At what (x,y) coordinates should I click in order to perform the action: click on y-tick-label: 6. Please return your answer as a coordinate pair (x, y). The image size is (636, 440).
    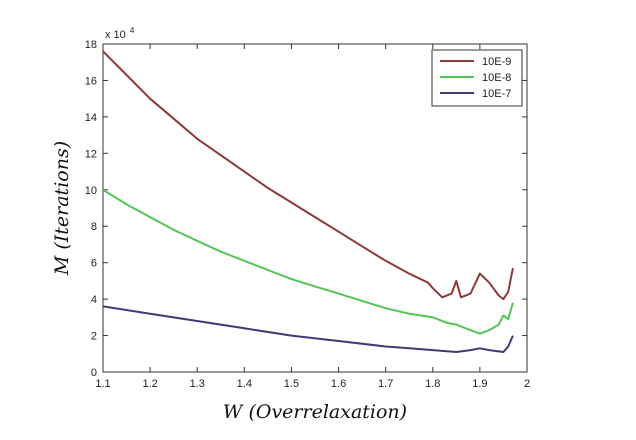
    Looking at the image, I should click on (94, 264).